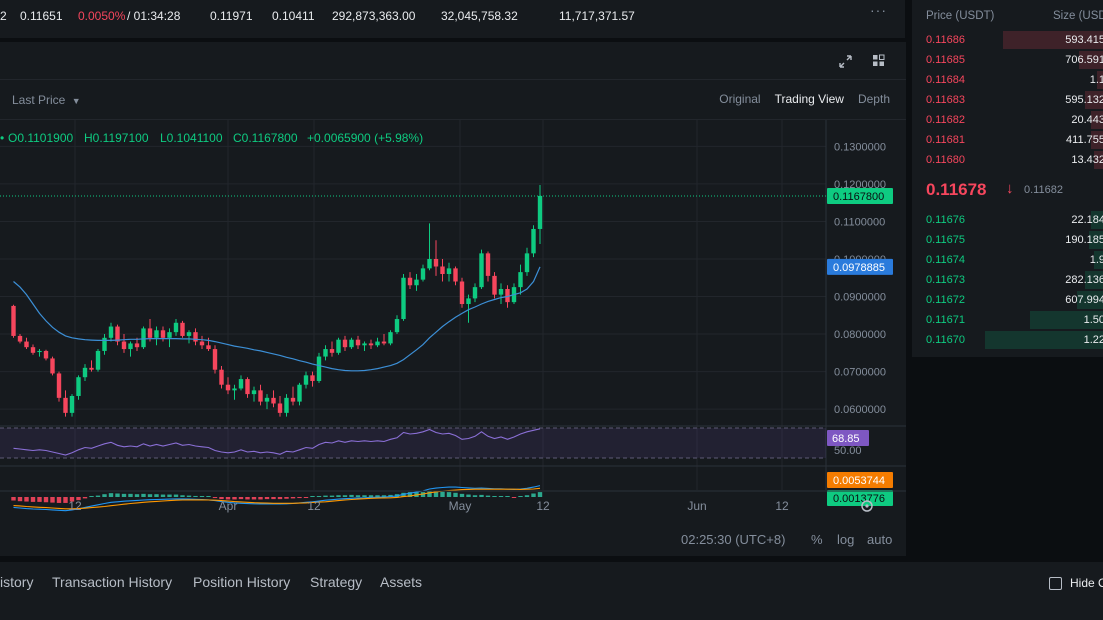 This screenshot has height=620, width=1103. What do you see at coordinates (40, 138) in the screenshot?
I see `ohlc-legend-item: O0.1101900` at bounding box center [40, 138].